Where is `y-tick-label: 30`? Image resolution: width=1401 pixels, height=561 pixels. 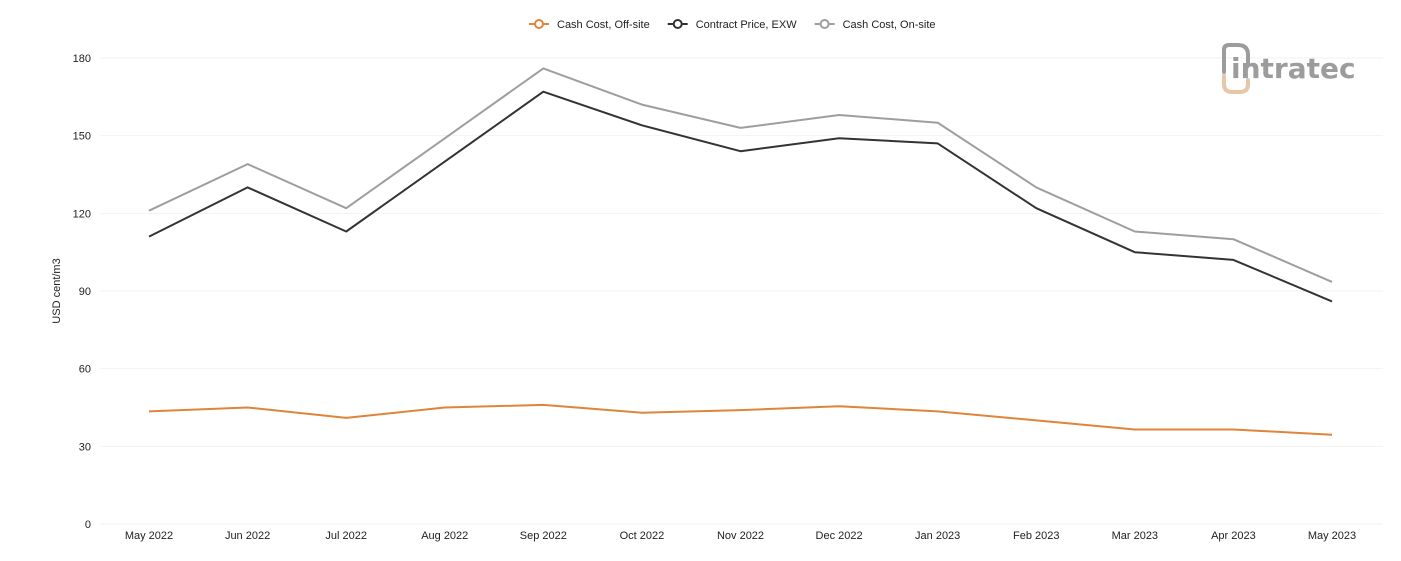 y-tick-label: 30 is located at coordinates (85, 447).